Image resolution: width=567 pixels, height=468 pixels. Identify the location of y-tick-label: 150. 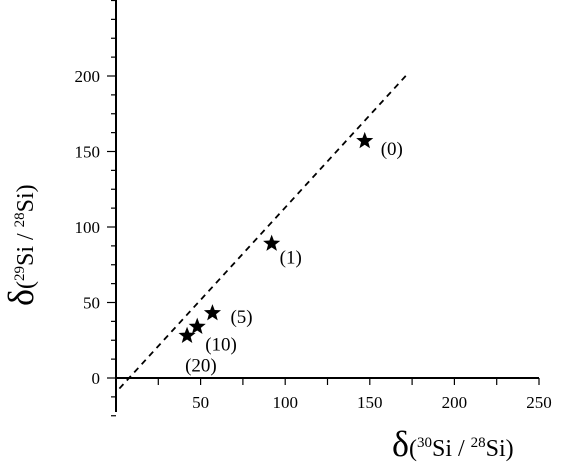
(88, 152).